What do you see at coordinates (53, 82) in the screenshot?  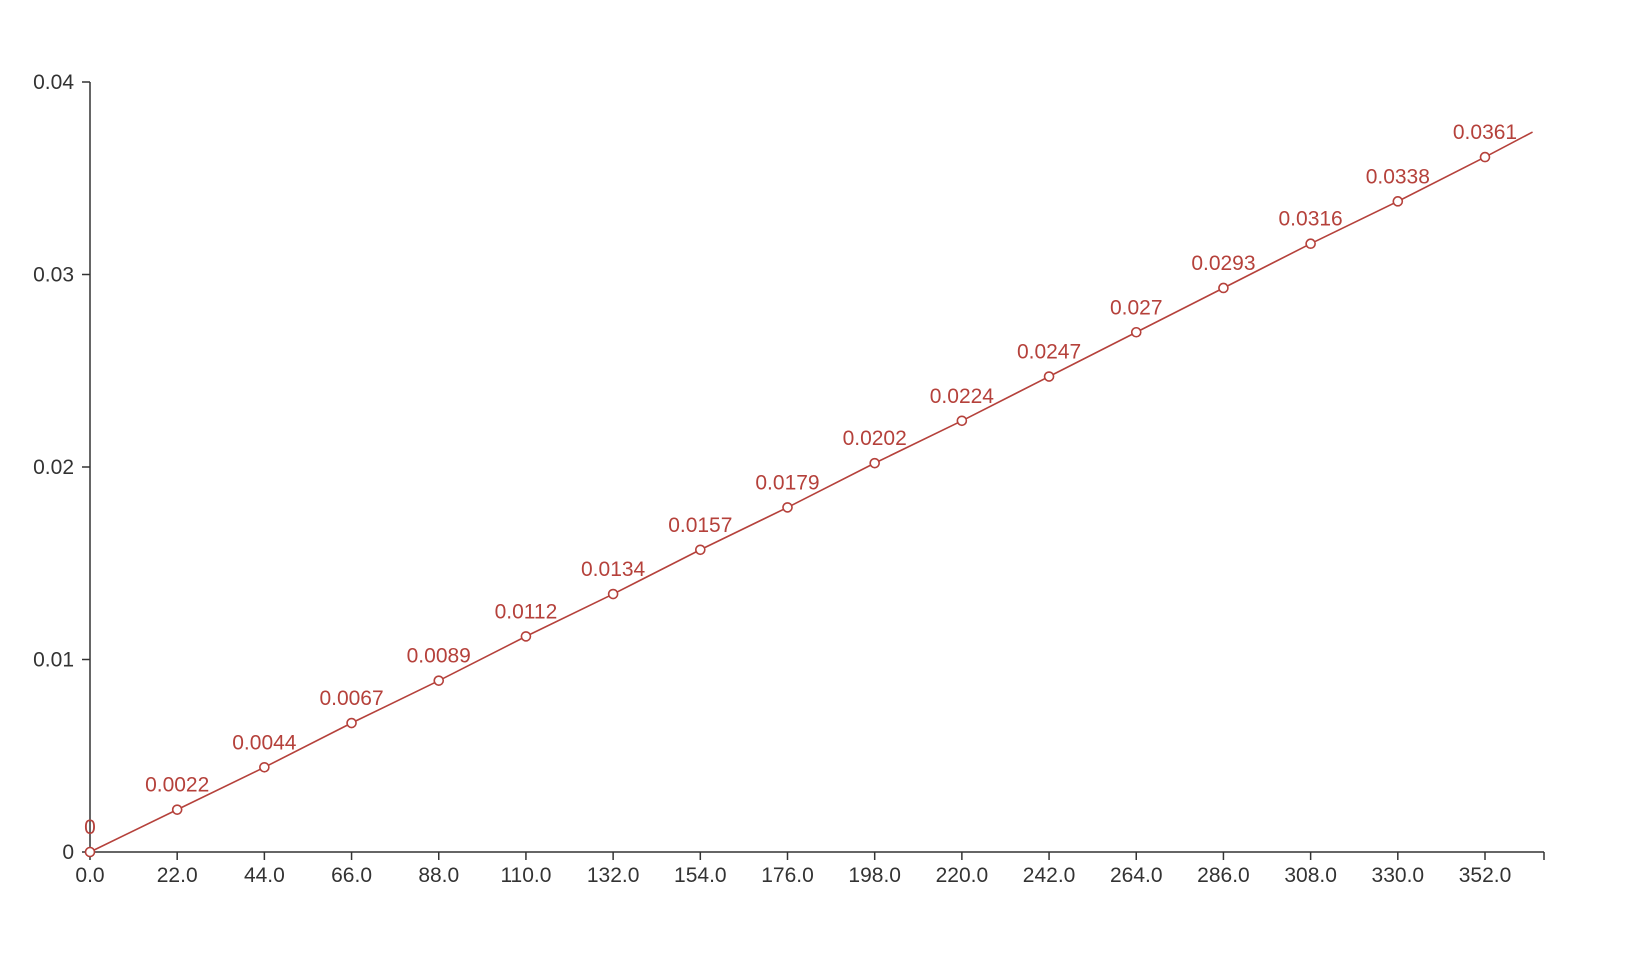 I see `y-tick-label: 0.04` at bounding box center [53, 82].